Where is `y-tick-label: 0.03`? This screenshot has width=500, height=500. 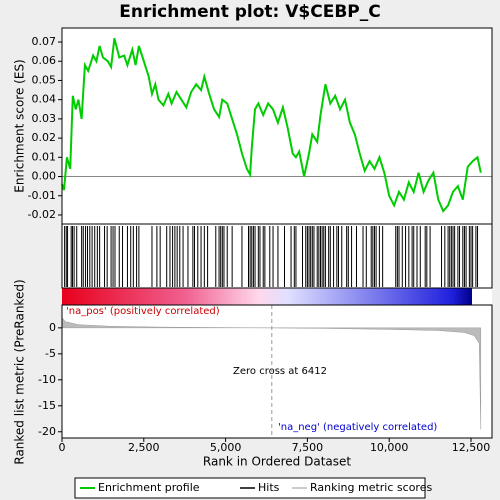
y-tick-label: 0.03 is located at coordinates (44, 118).